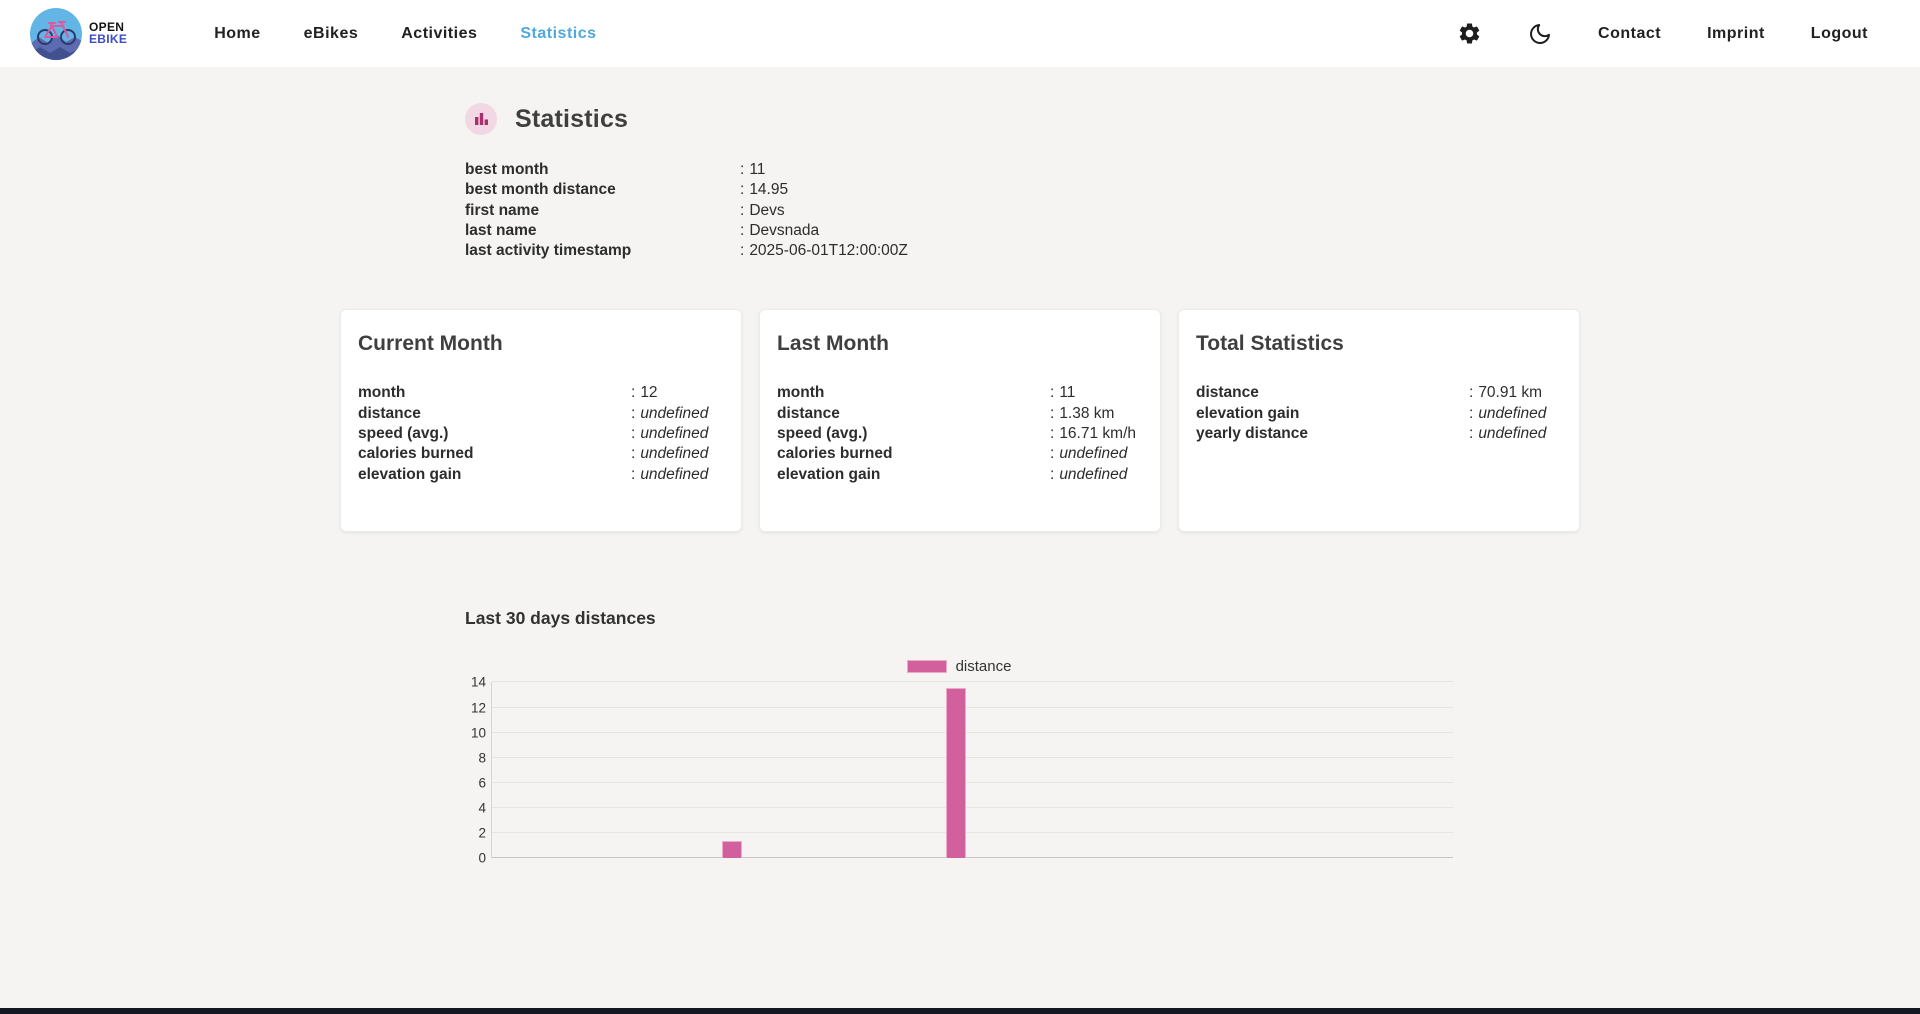 The height and width of the screenshot is (1014, 1920). Describe the element at coordinates (644, 393) in the screenshot. I see `stat-value: :12` at that location.